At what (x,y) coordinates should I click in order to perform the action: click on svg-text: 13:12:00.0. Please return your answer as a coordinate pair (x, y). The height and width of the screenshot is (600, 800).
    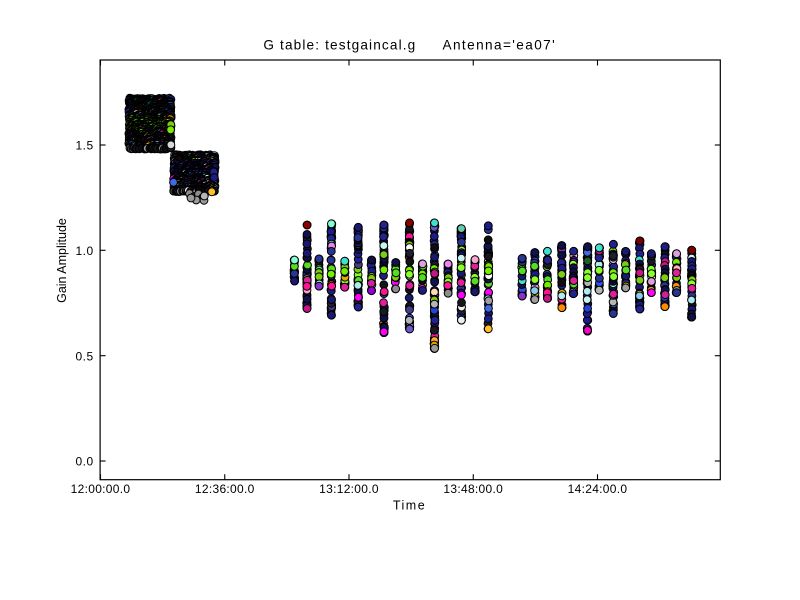
    Looking at the image, I should click on (349, 489).